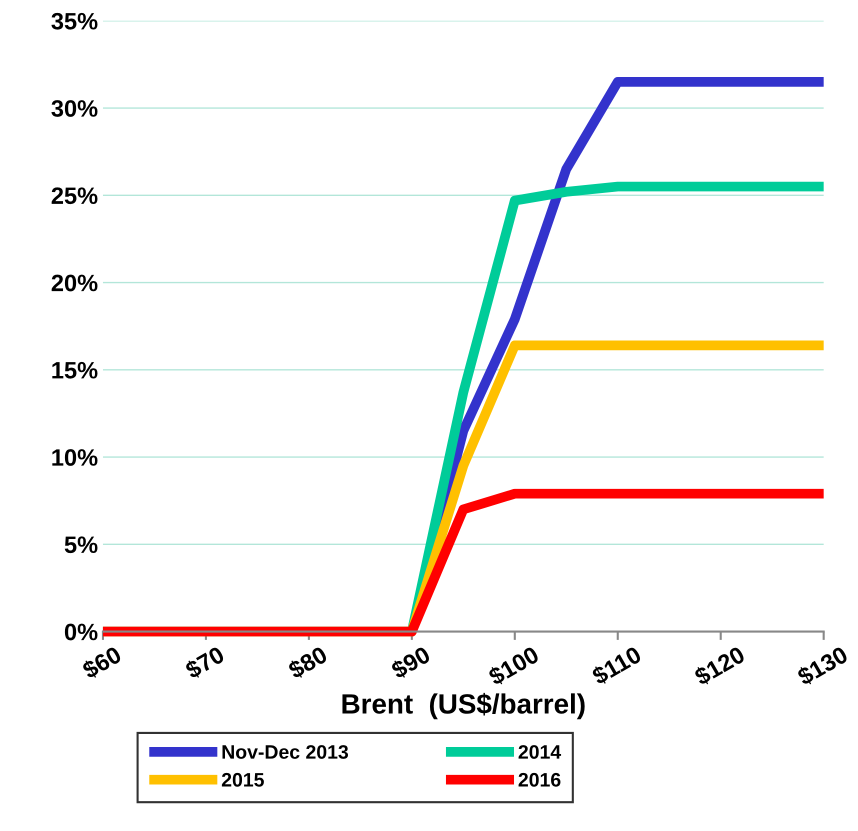 The height and width of the screenshot is (831, 858). Describe the element at coordinates (81, 545) in the screenshot. I see `y-tick-label: 5%` at that location.